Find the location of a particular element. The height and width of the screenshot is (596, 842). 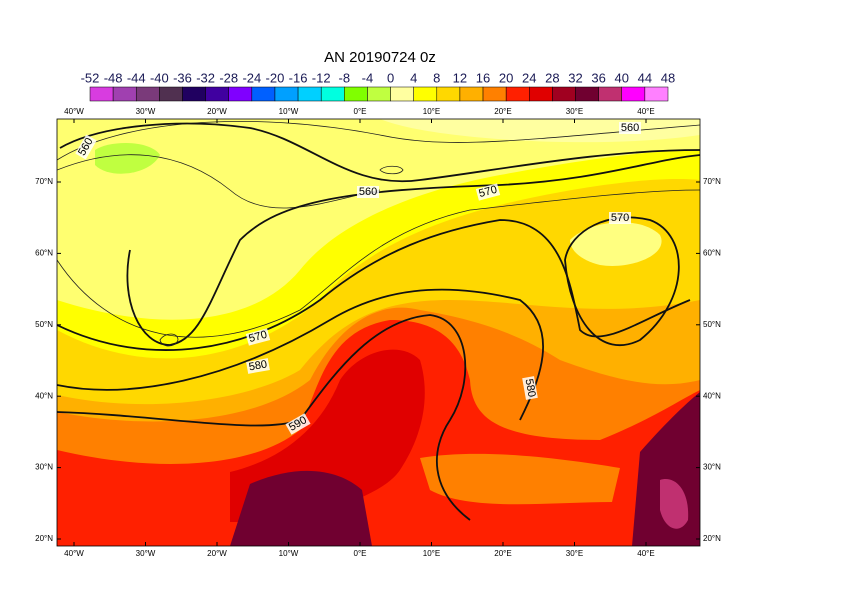

colorbar-label: -4 is located at coordinates (368, 77).